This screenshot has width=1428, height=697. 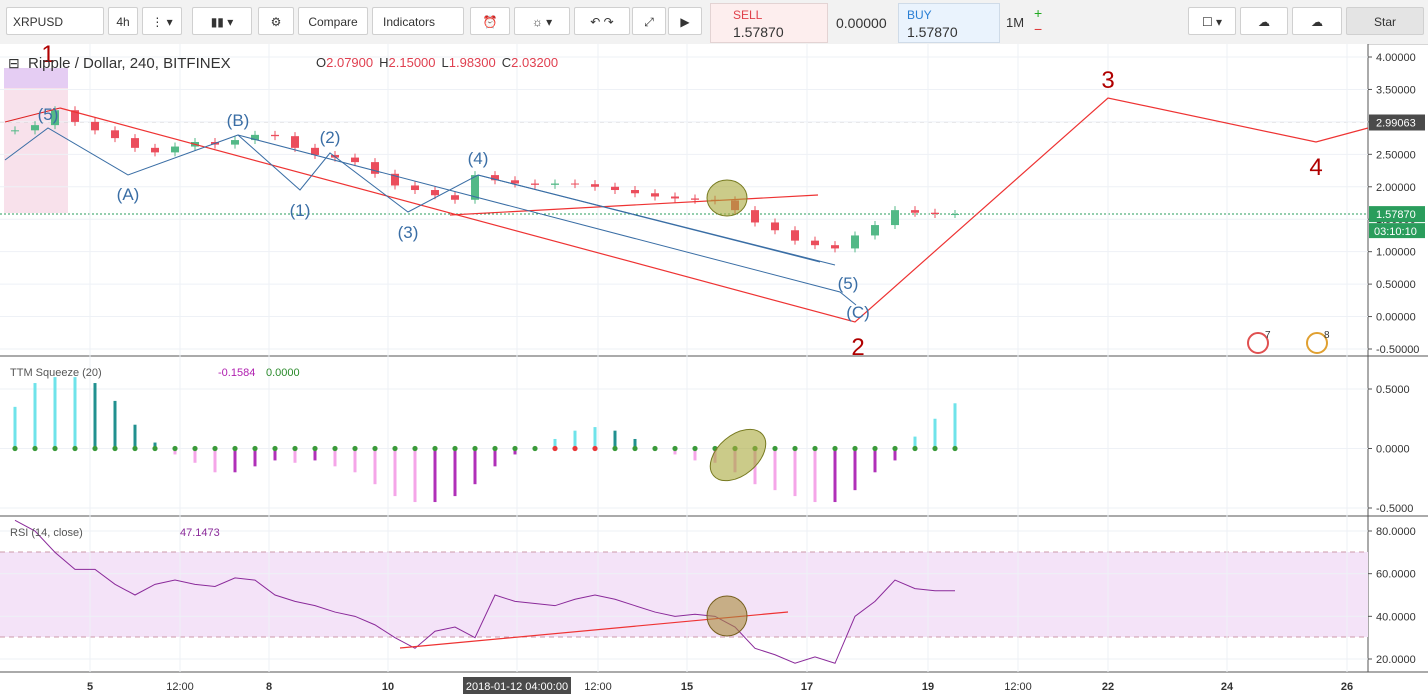 What do you see at coordinates (1317, 21) in the screenshot?
I see `save: ☁` at bounding box center [1317, 21].